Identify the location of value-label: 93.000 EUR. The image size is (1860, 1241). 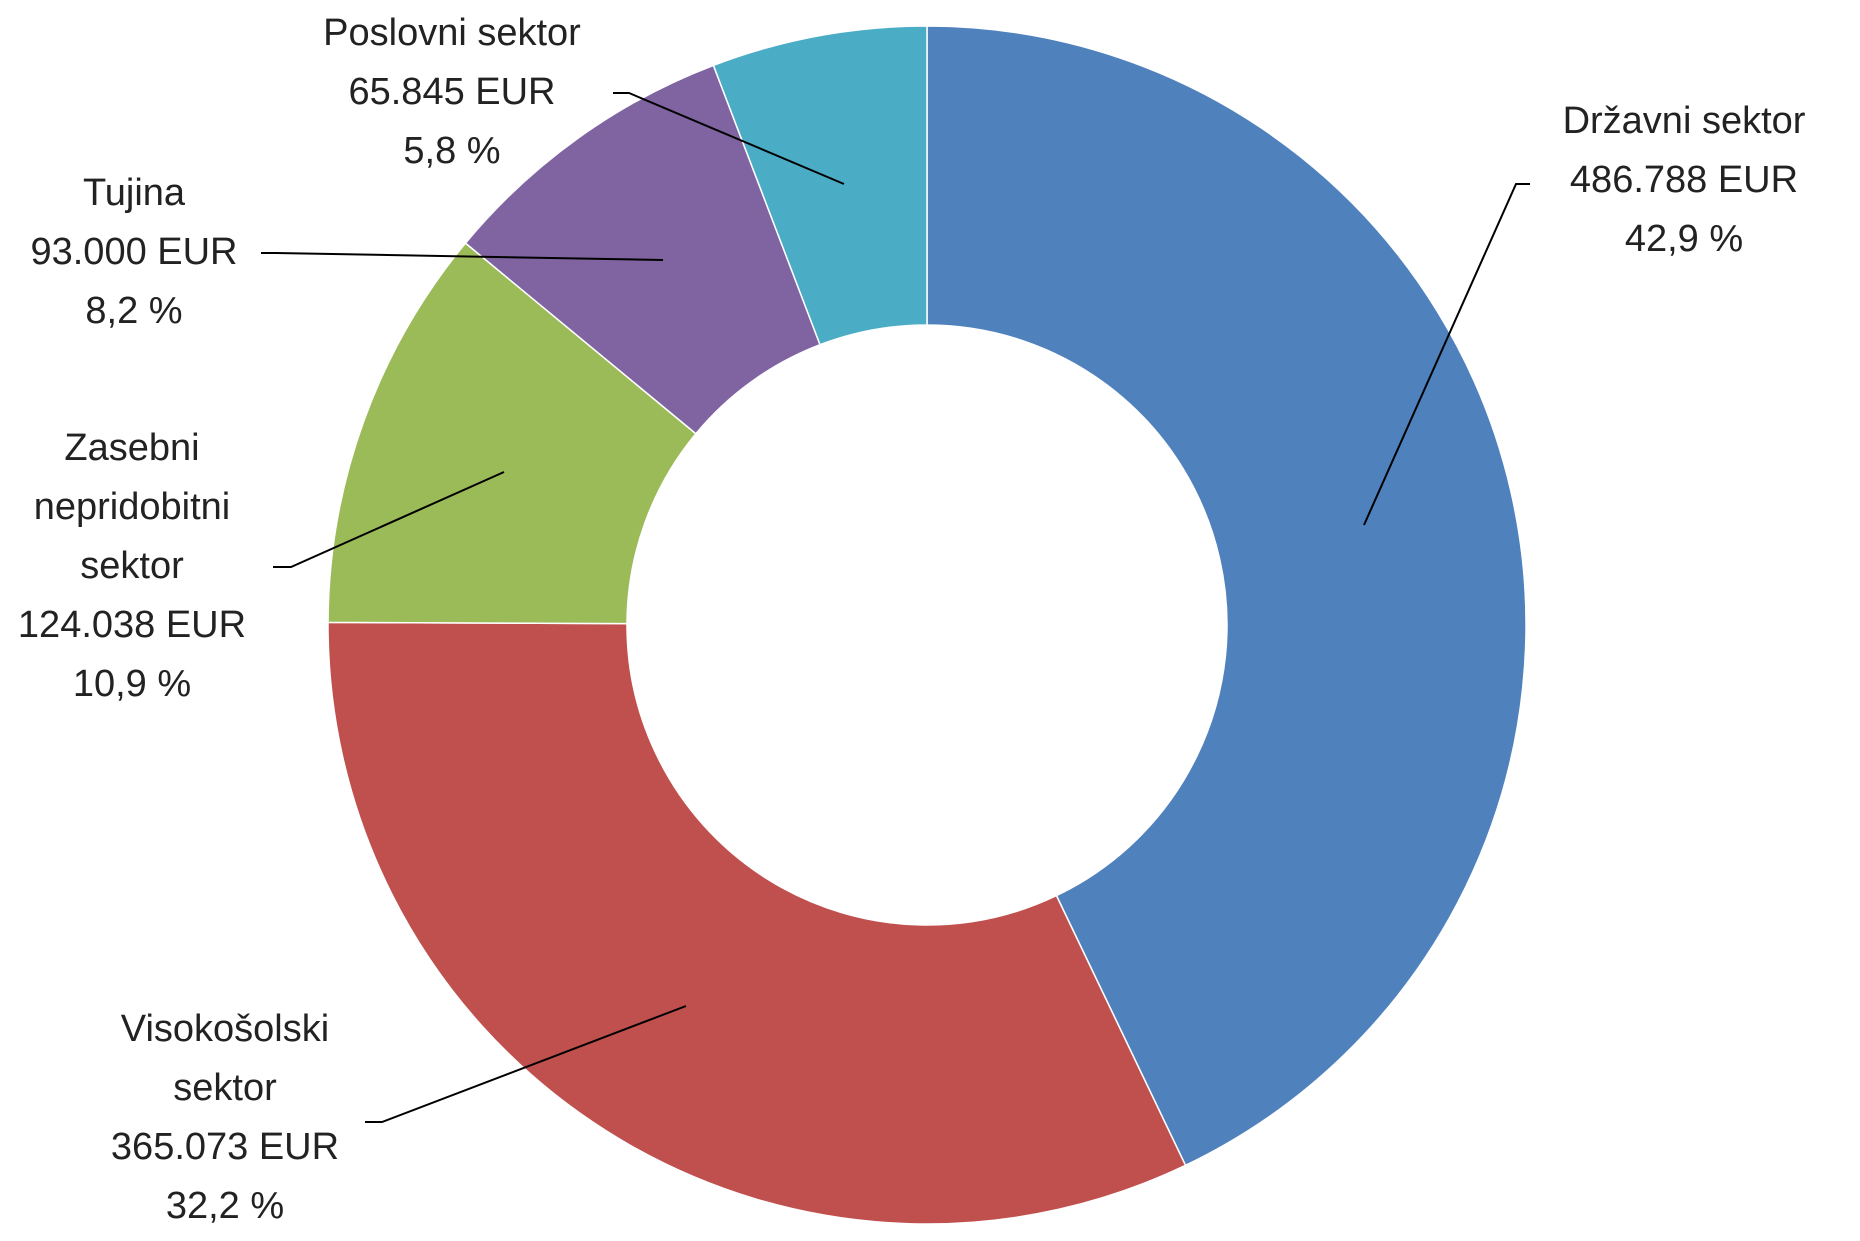
(134, 252).